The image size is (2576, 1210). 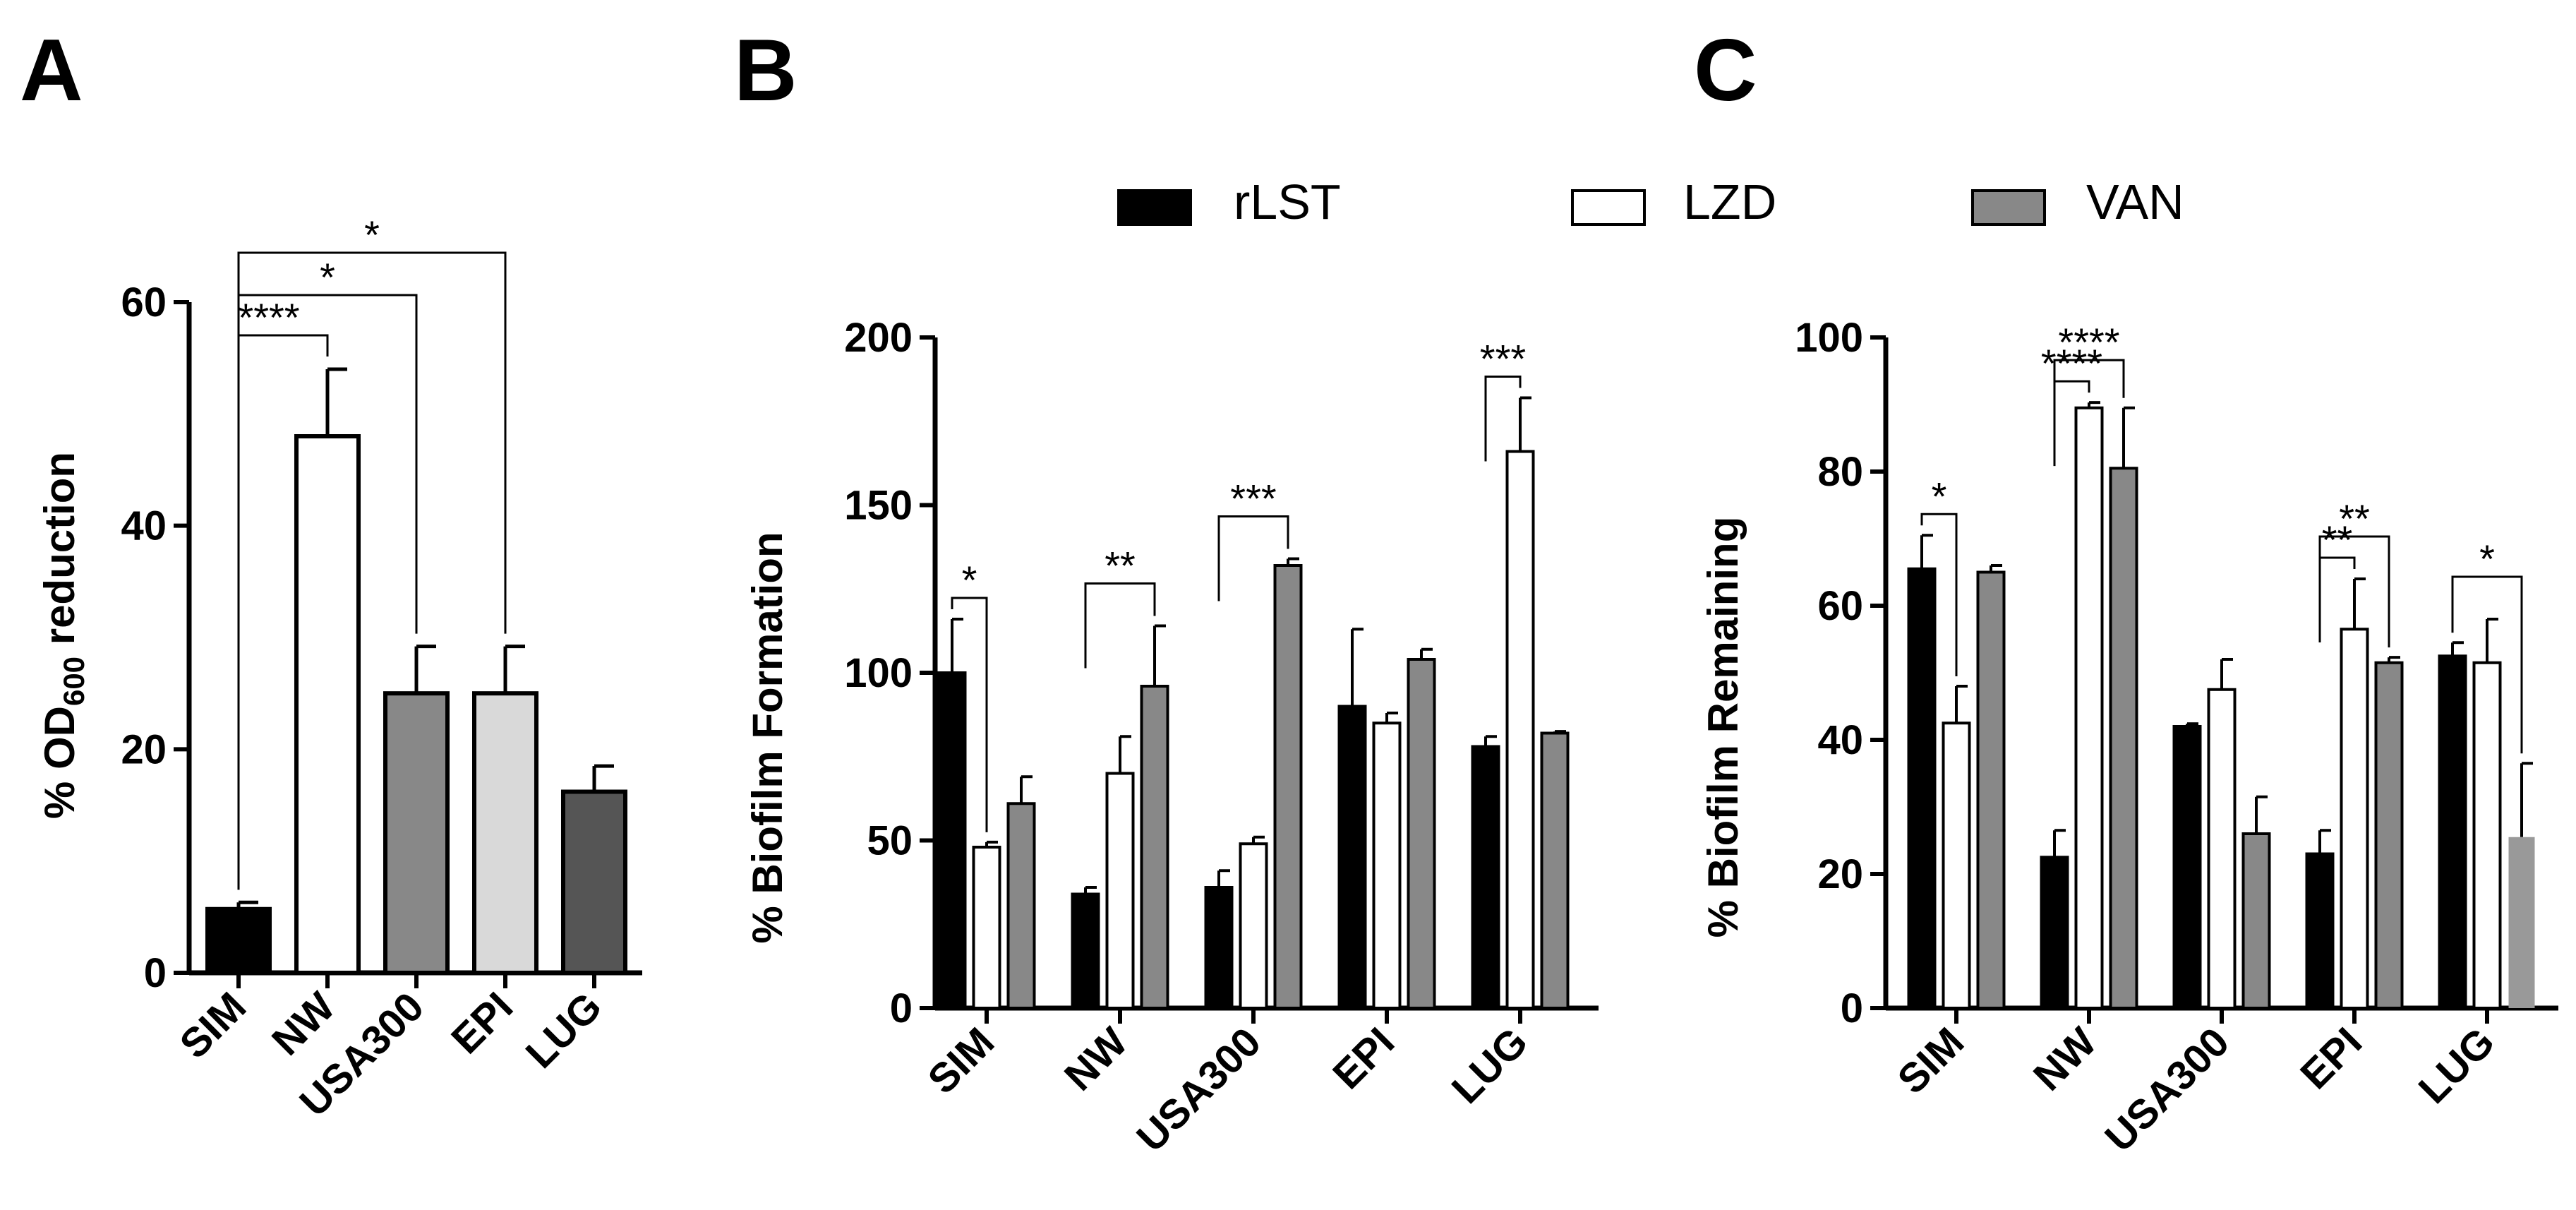 What do you see at coordinates (1852, 1008) in the screenshot?
I see `panel-c-ytick-label: 0` at bounding box center [1852, 1008].